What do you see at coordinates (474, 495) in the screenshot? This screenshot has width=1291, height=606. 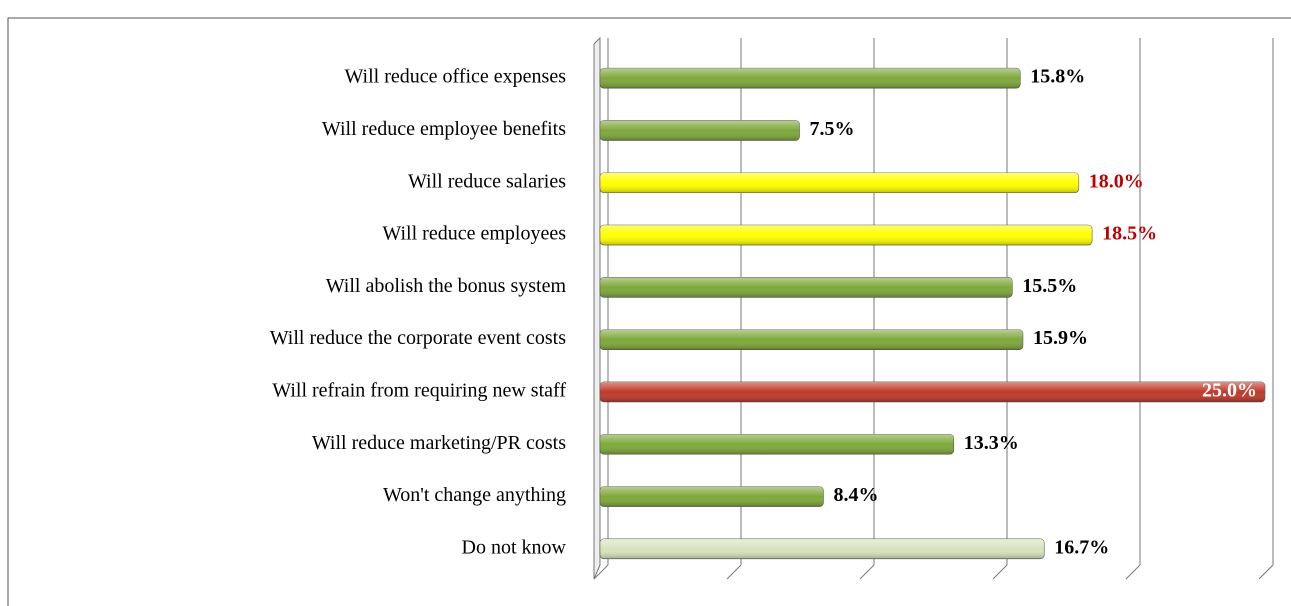 I see `category-label: Won't change anything` at bounding box center [474, 495].